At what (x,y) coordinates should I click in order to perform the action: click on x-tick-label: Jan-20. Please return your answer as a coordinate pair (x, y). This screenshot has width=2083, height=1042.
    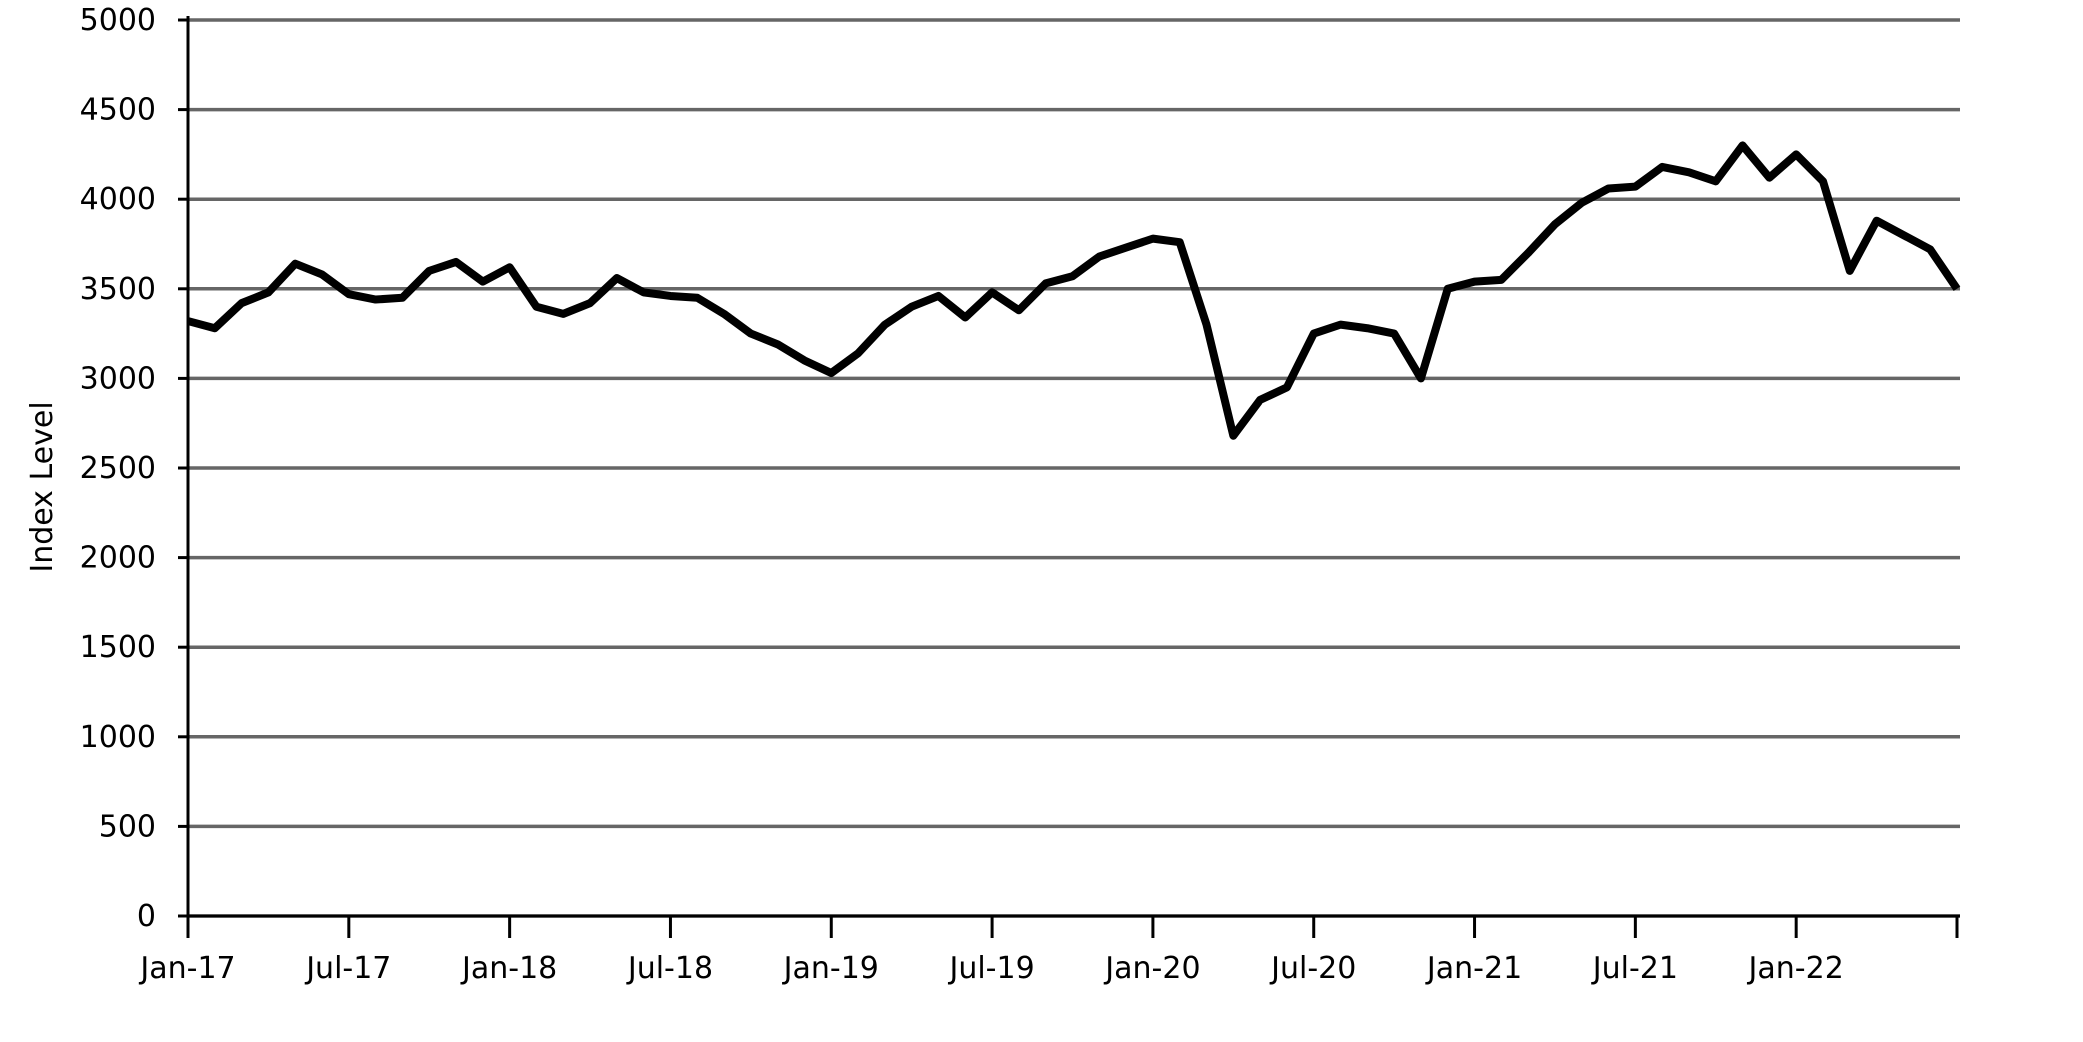
    Looking at the image, I should click on (1151, 968).